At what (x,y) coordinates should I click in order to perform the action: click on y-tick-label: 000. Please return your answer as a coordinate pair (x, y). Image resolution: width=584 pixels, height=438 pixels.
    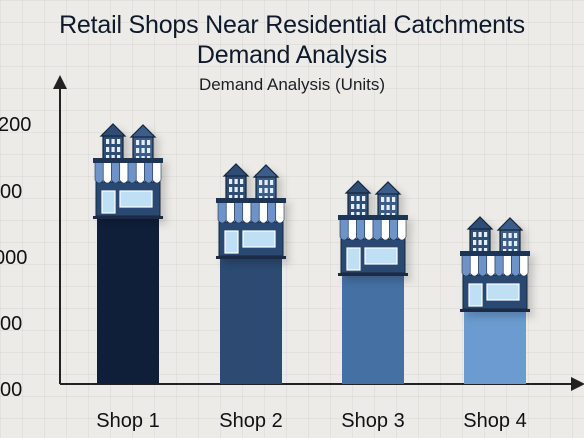
    Looking at the image, I should click on (13, 258).